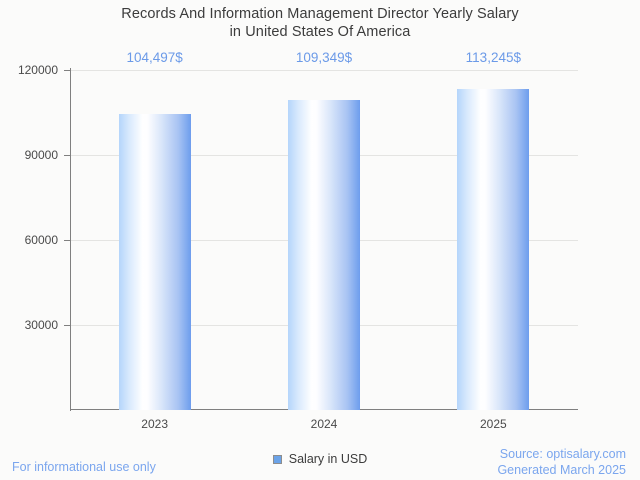 This screenshot has height=480, width=640. I want to click on bar-value-label: 109,349$, so click(324, 57).